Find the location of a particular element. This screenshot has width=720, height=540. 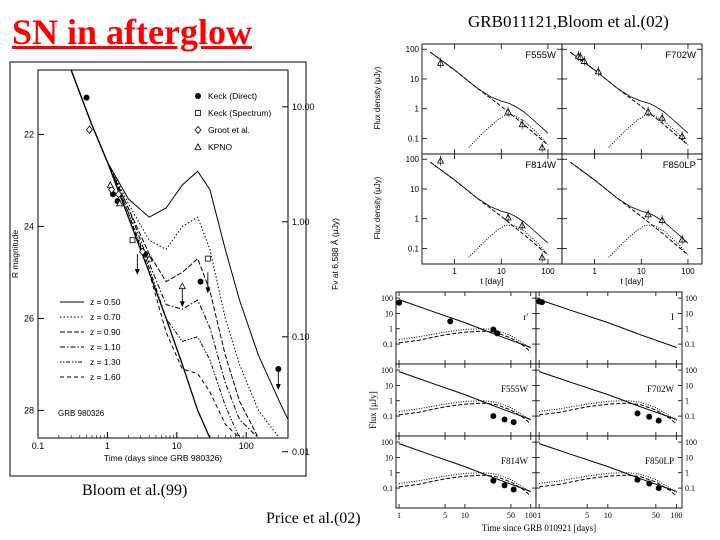

p02-x-tick-label: 100 is located at coordinates (677, 515).